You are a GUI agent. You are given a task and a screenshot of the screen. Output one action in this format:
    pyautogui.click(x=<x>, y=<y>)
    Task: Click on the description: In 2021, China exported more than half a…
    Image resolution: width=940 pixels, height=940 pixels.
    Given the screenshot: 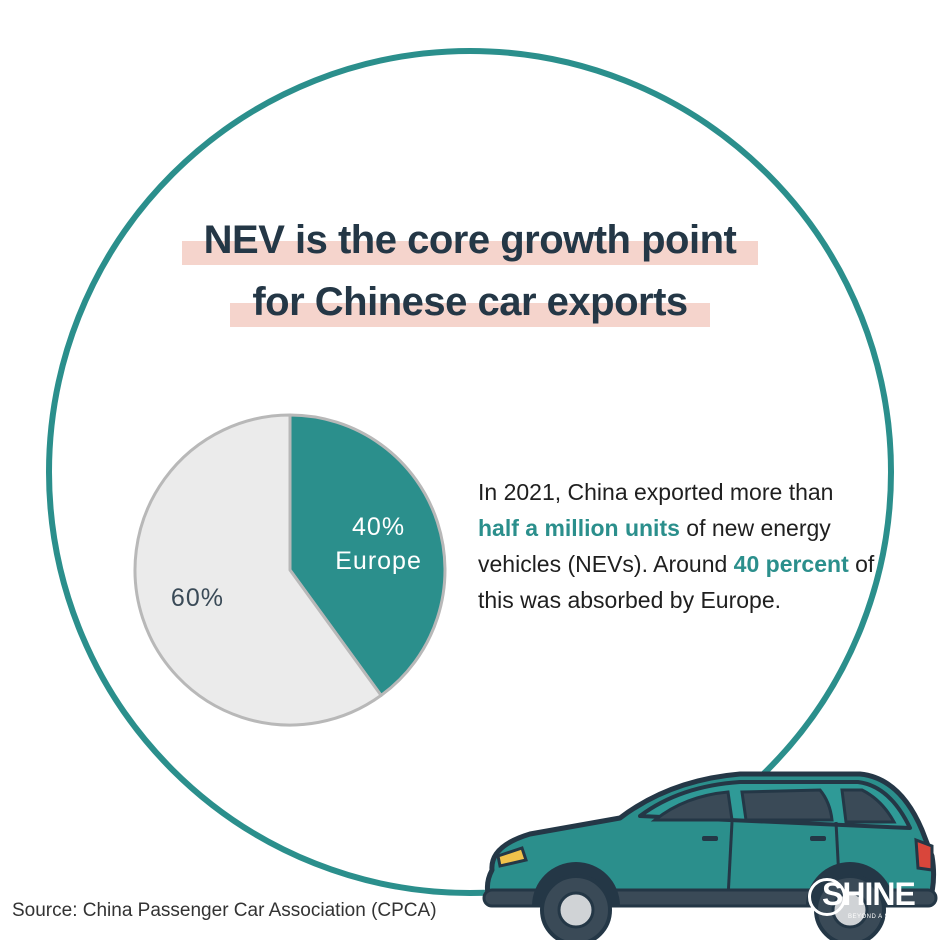 What is the action you would take?
    pyautogui.click(x=678, y=546)
    